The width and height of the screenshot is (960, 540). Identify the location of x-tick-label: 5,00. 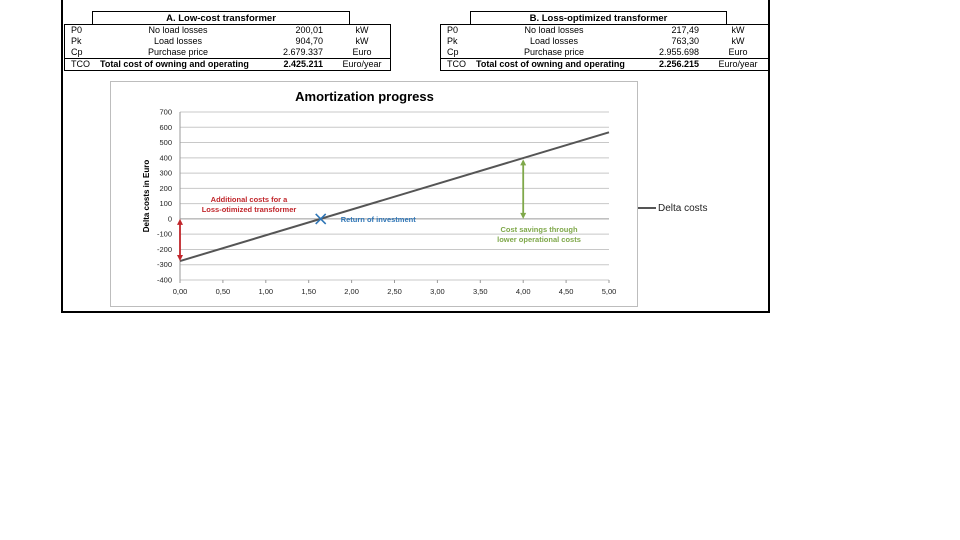
(609, 291).